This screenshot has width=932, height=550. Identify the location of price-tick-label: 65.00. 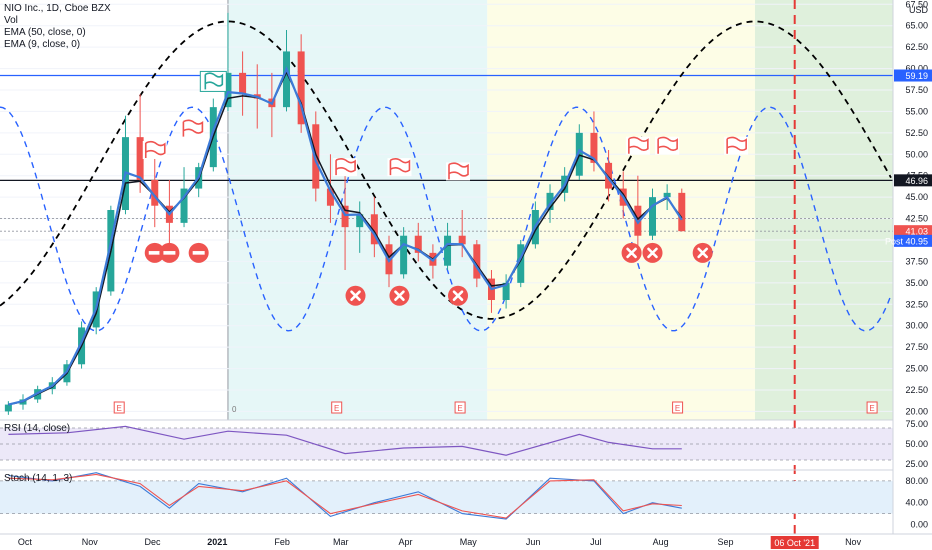
(916, 26).